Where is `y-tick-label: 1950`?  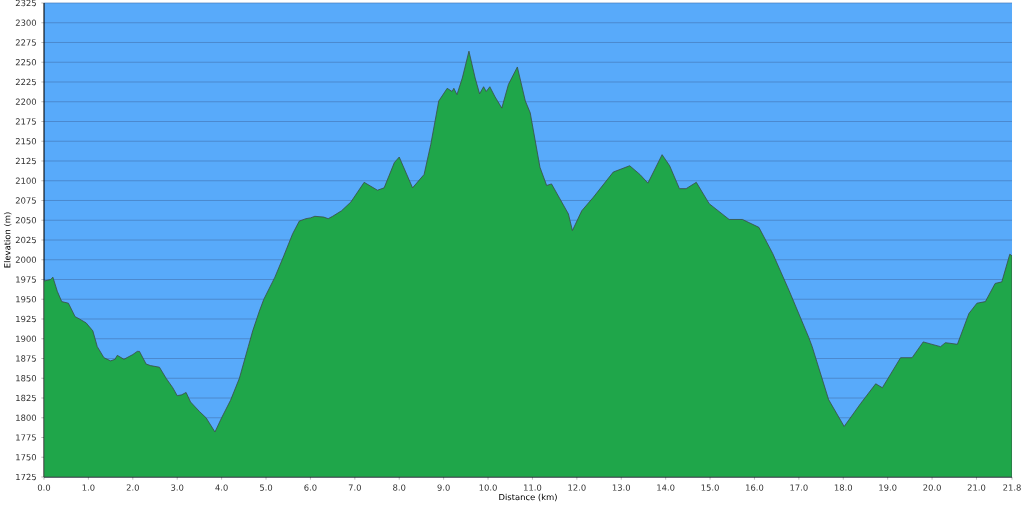 y-tick-label: 1950 is located at coordinates (26, 299).